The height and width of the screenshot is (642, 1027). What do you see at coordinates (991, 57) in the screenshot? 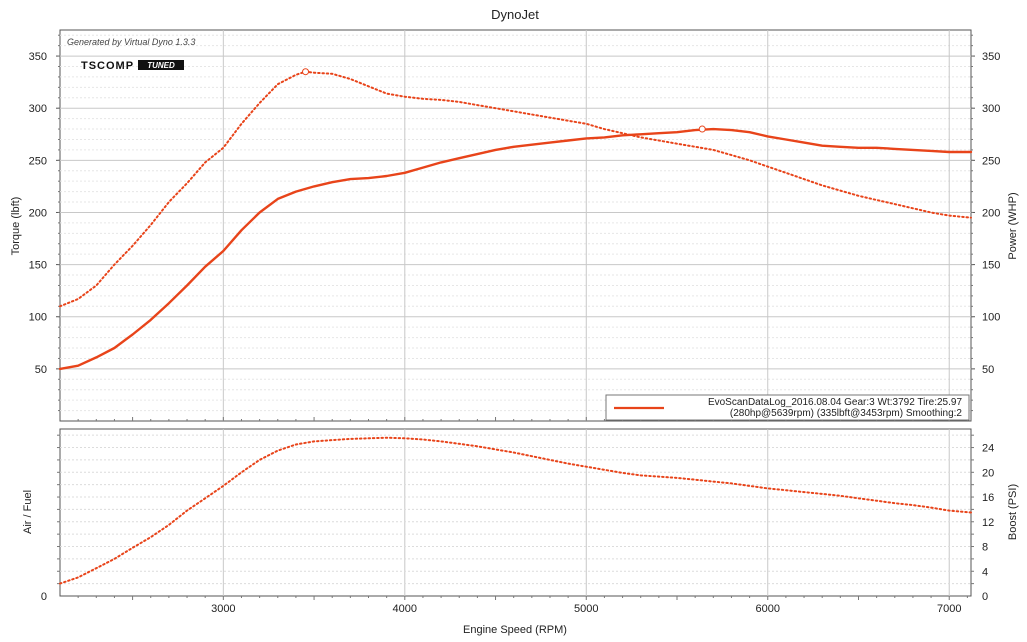
I see `y-tick-label-right: 350` at bounding box center [991, 57].